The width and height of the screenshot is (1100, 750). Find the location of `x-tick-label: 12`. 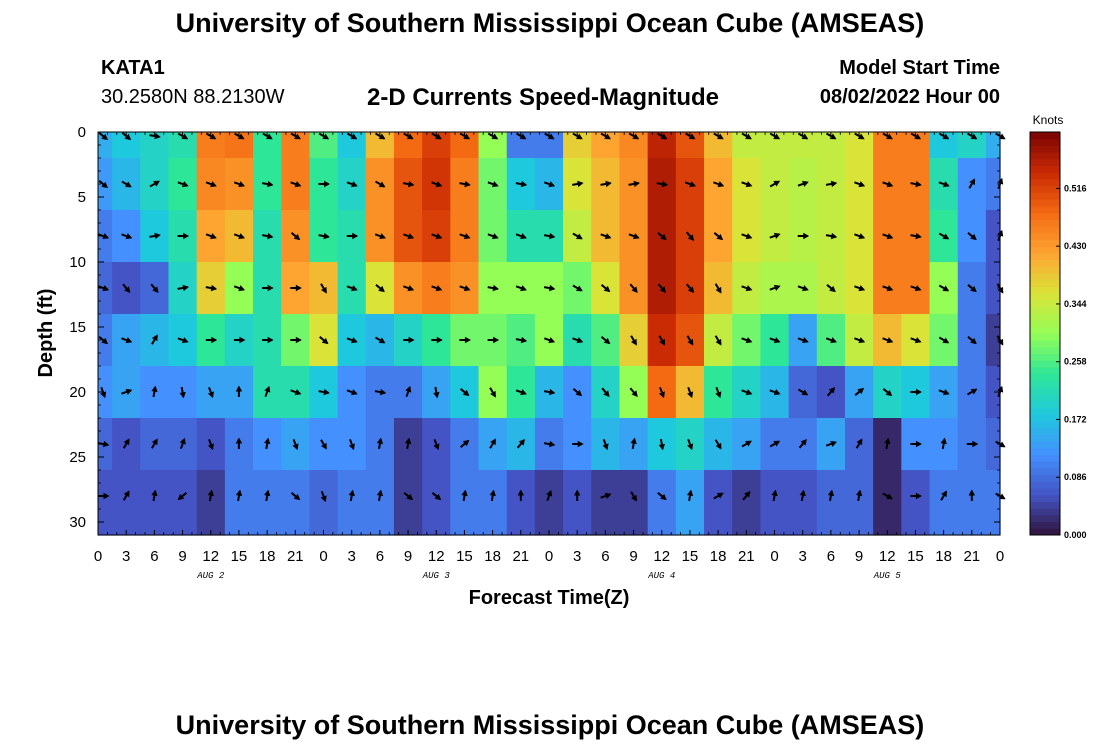

x-tick-label: 12 is located at coordinates (887, 556).